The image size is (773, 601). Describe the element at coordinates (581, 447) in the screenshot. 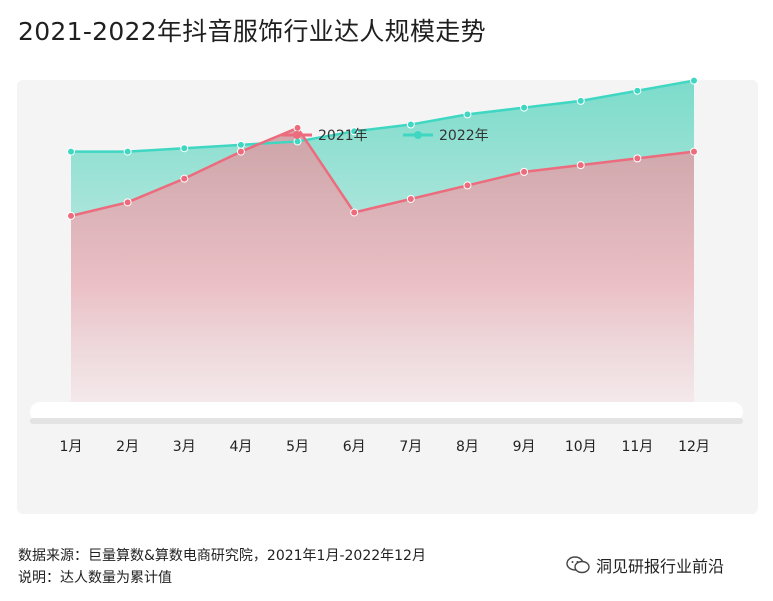

I see `x-tick-label-9: 10月` at that location.